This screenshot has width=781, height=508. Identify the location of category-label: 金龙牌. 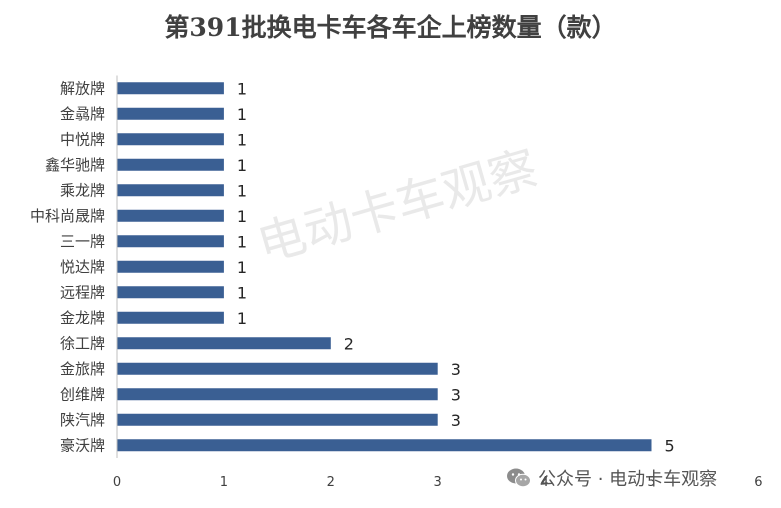
(82, 318).